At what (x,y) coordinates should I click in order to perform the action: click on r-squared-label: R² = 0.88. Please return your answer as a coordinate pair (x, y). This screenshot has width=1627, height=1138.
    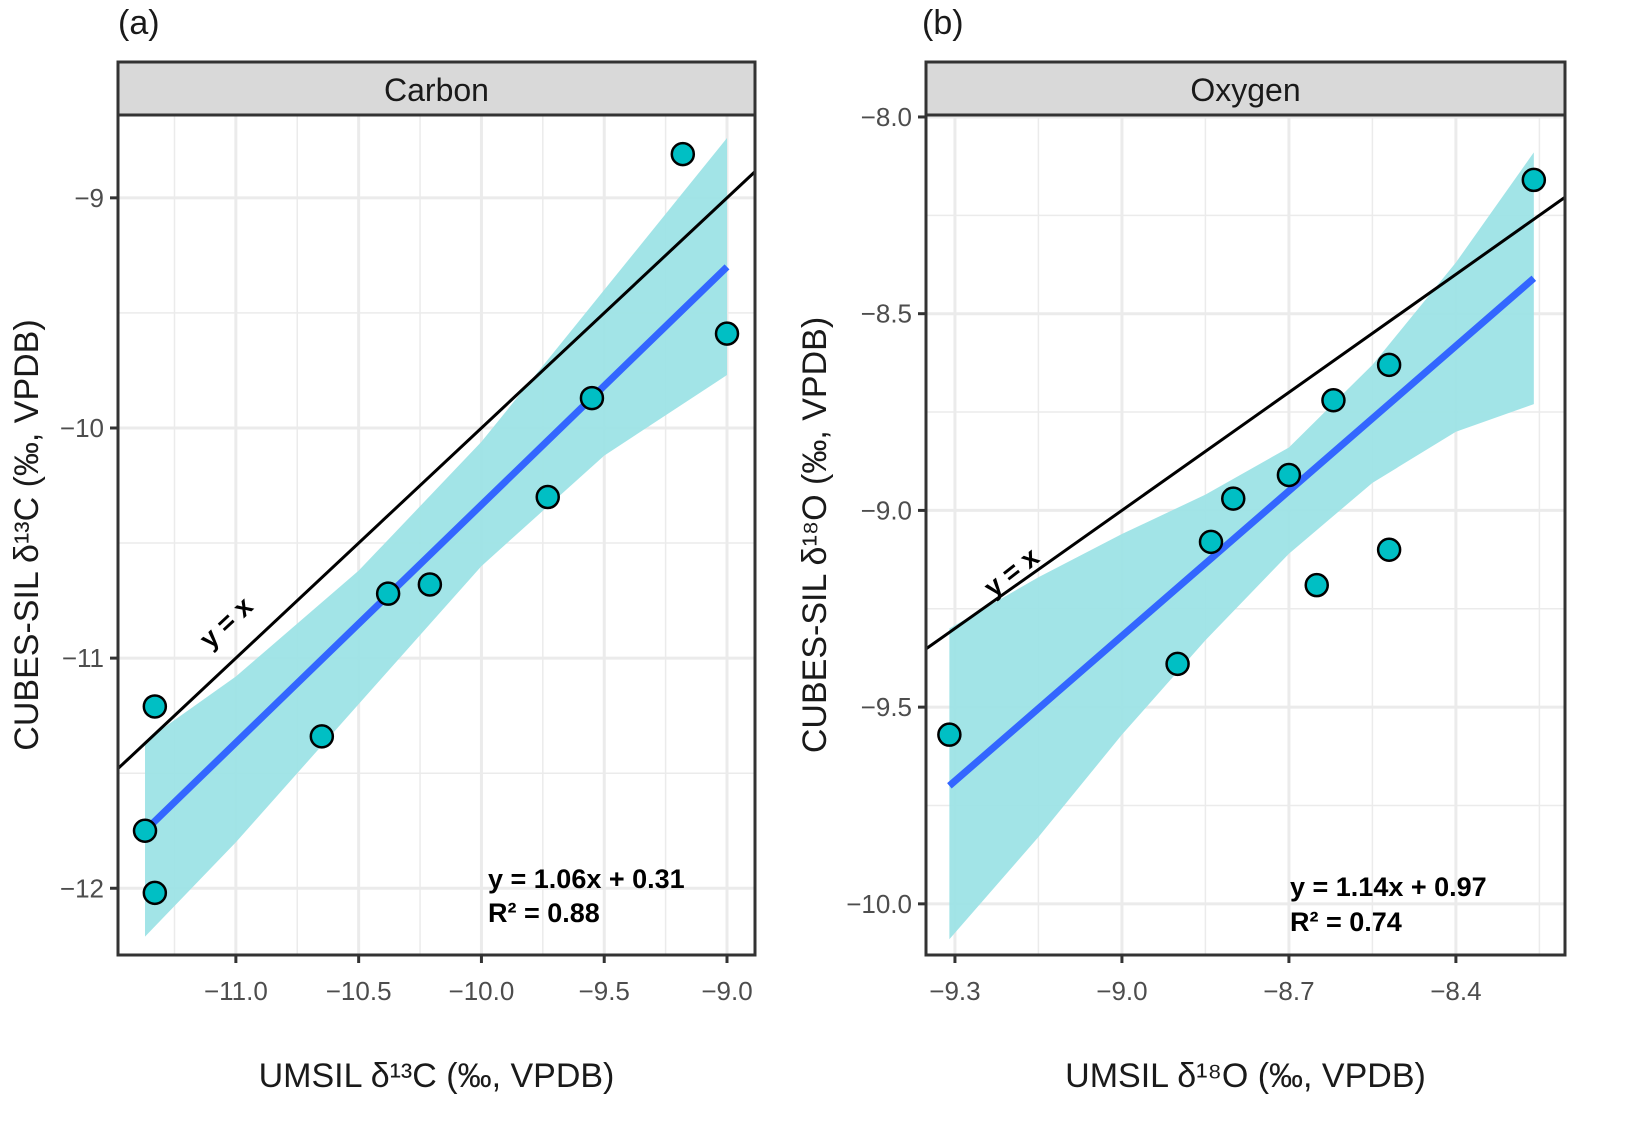
    Looking at the image, I should click on (544, 913).